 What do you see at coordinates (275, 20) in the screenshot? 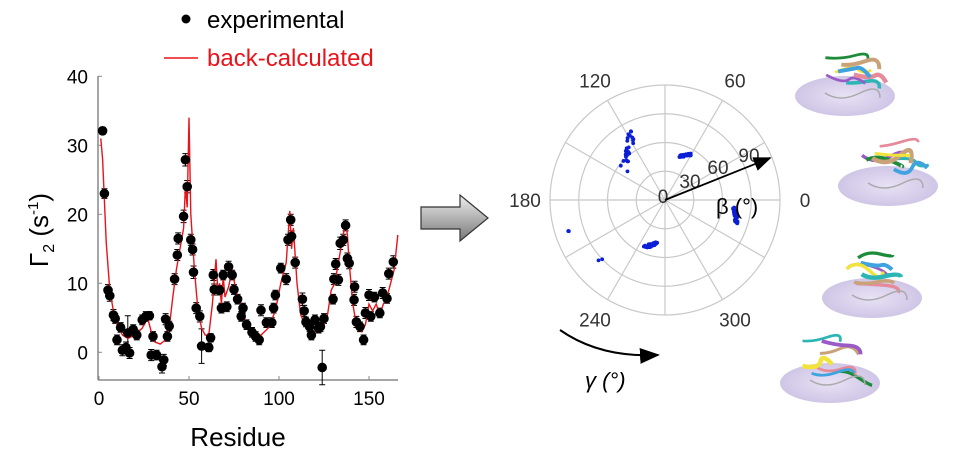
I see `legend-label-experimental: experimental` at bounding box center [275, 20].